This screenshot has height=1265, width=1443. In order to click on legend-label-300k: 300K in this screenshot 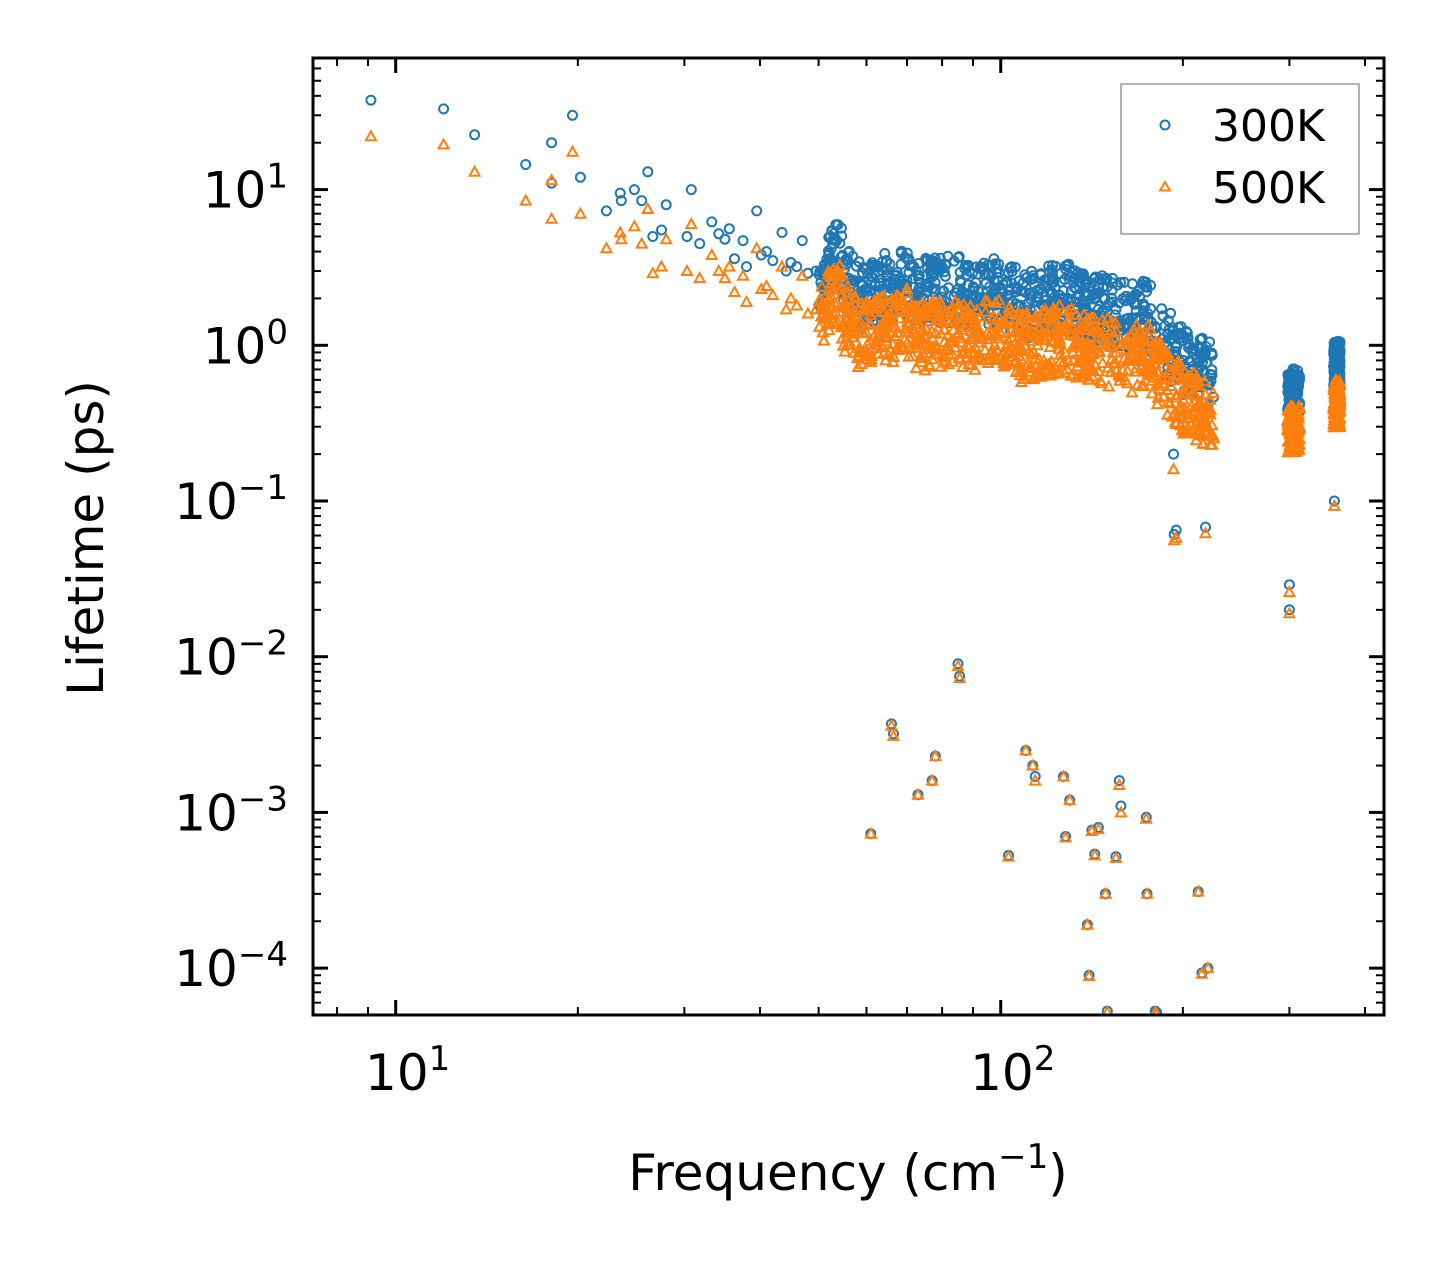, I will do `click(1269, 126)`.